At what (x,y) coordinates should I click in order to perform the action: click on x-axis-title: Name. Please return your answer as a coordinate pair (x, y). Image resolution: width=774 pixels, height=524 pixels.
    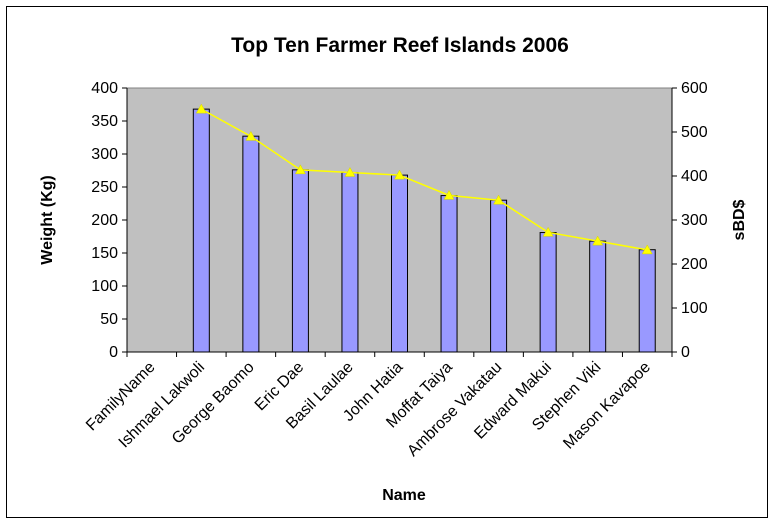
    Looking at the image, I should click on (404, 495).